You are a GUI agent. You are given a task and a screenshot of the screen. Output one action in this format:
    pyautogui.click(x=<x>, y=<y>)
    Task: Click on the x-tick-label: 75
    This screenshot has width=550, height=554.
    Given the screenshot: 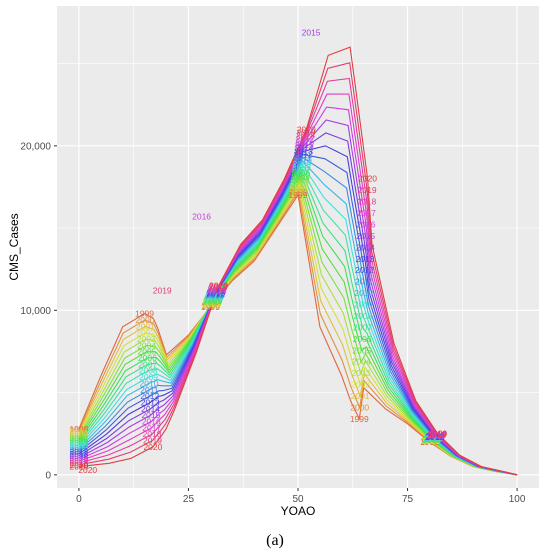 What is the action you would take?
    pyautogui.click(x=408, y=499)
    